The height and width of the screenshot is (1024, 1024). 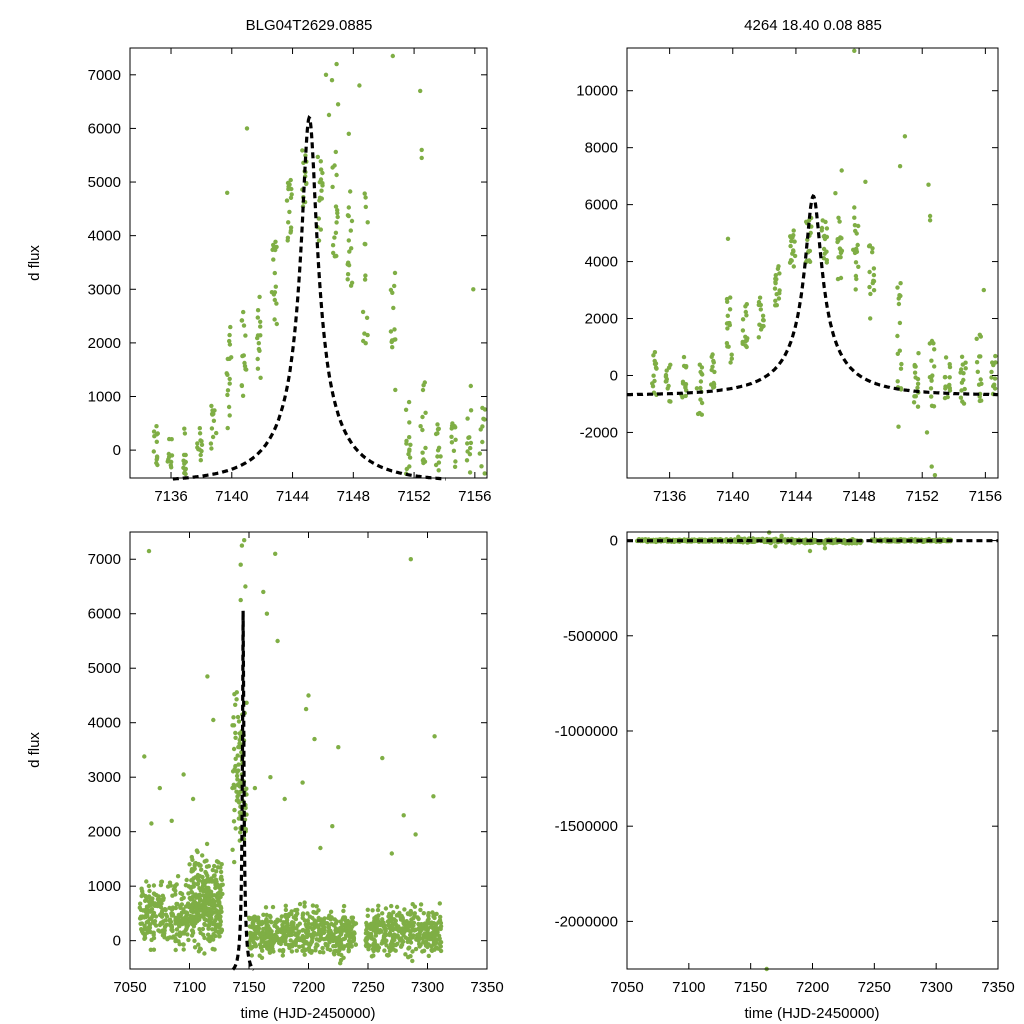 I want to click on scatter-points, so click(x=794, y=751).